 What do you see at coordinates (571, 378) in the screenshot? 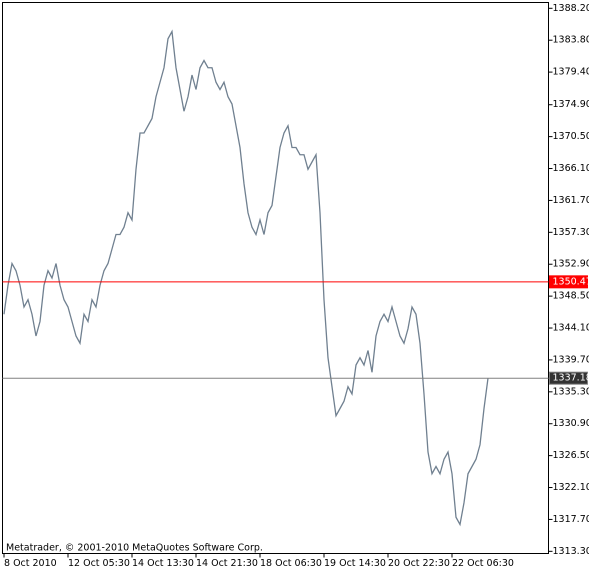
I see `level-label: 1337.18` at bounding box center [571, 378].